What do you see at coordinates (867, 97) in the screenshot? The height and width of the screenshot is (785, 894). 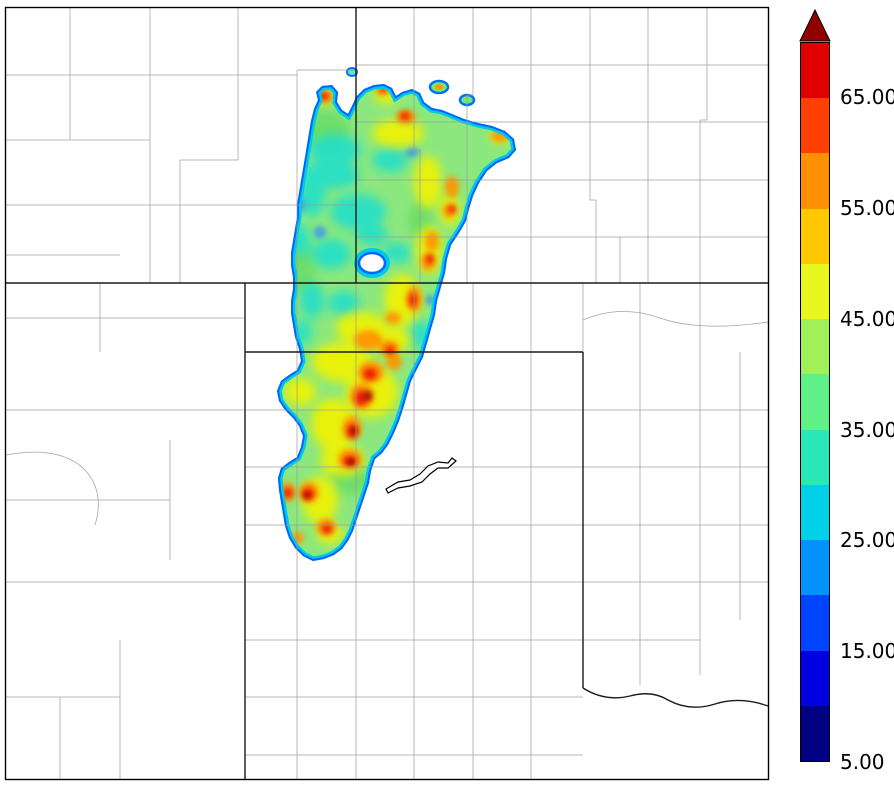 I see `colorbar-tick-label: 65.00` at bounding box center [867, 97].